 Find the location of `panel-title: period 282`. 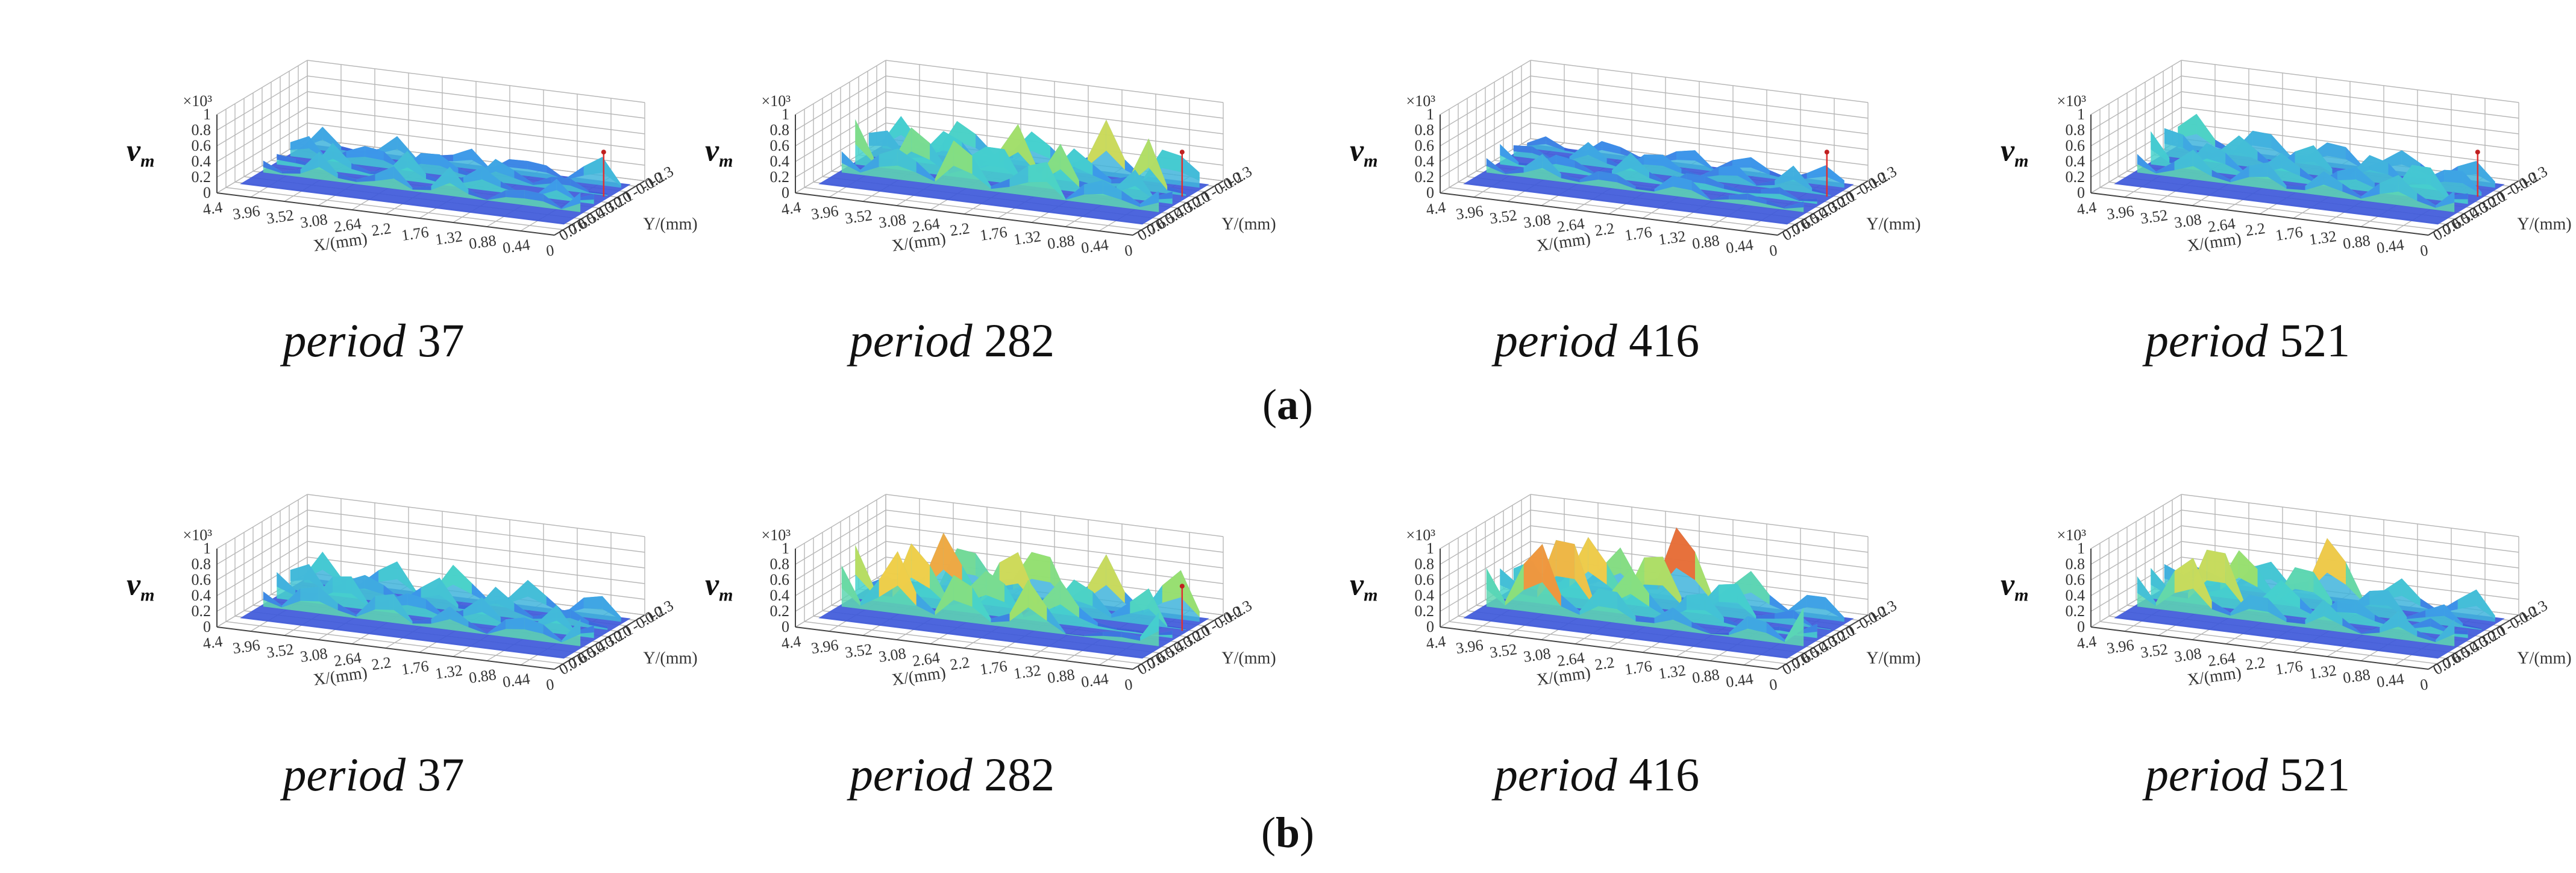

panel-title: period 282 is located at coordinates (952, 775).